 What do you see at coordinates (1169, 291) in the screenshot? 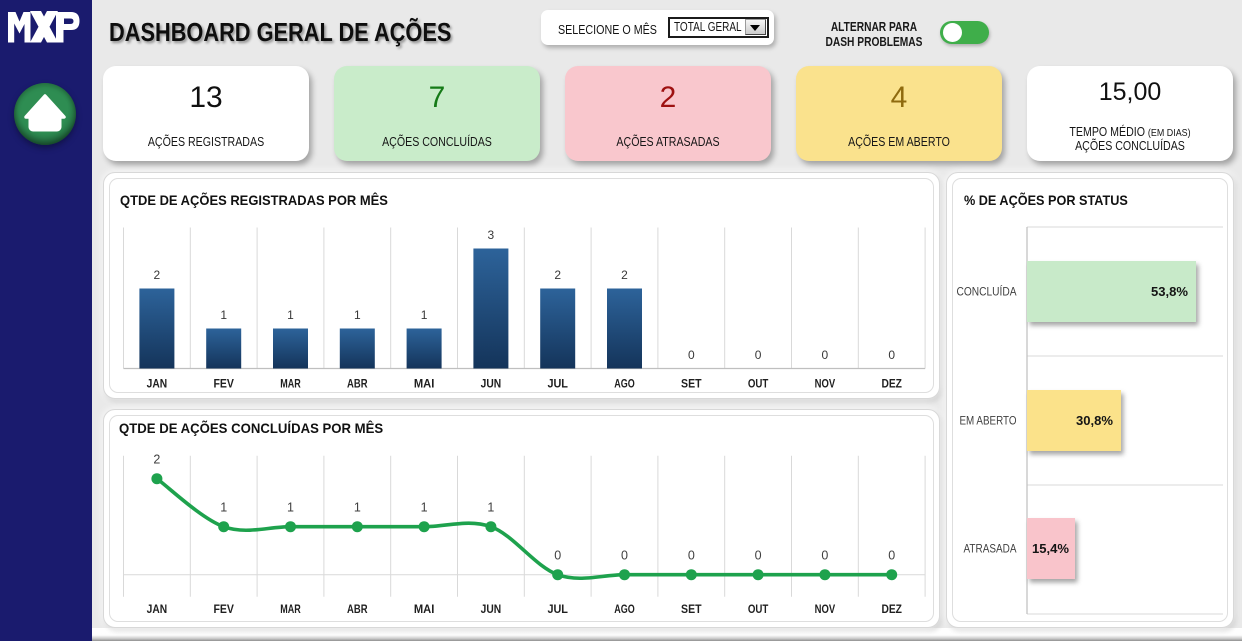
I see `svg-text: 53,8%` at bounding box center [1169, 291].